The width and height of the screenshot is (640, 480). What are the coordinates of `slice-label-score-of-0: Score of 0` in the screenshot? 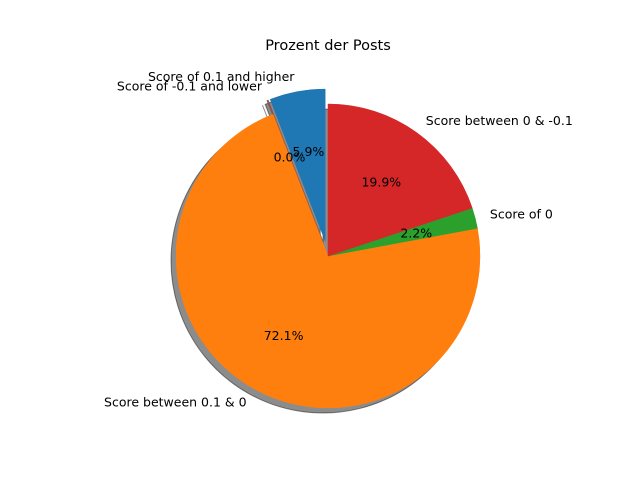 It's located at (521, 214).